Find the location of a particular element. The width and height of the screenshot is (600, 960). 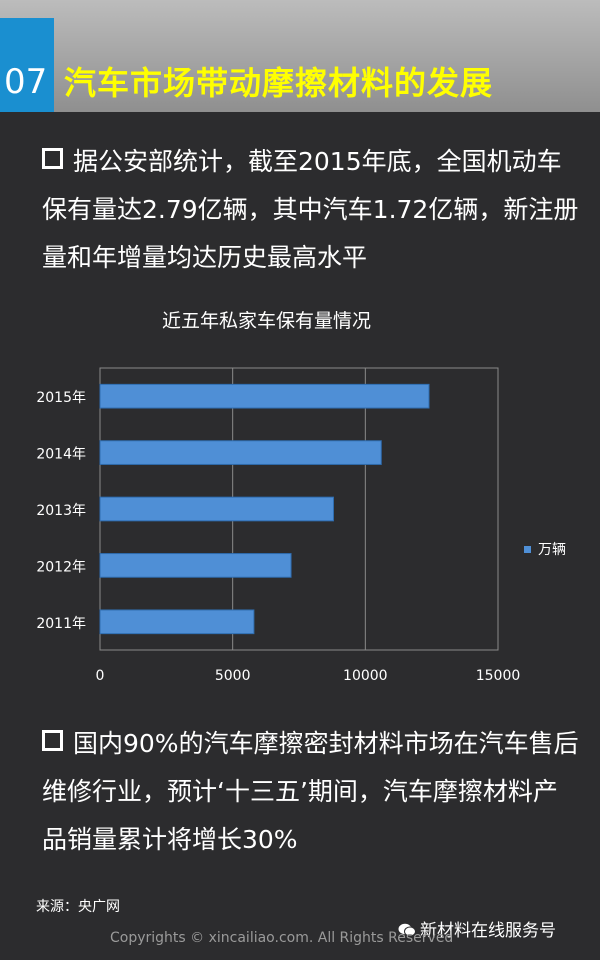

section-number-badge is located at coordinates (27, 65).